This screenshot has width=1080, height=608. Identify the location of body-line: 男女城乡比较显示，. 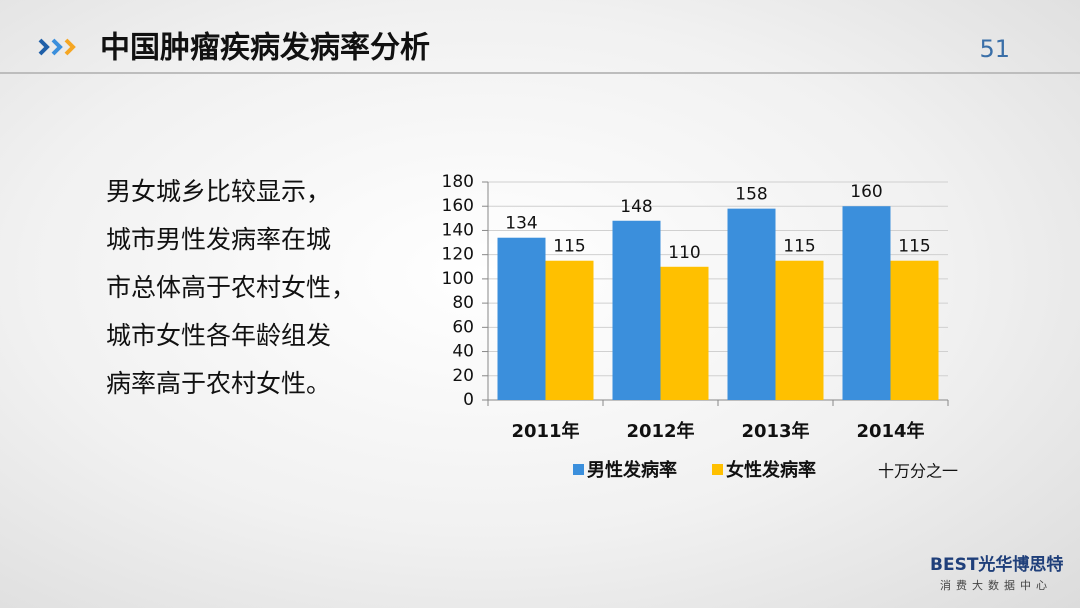
(219, 191).